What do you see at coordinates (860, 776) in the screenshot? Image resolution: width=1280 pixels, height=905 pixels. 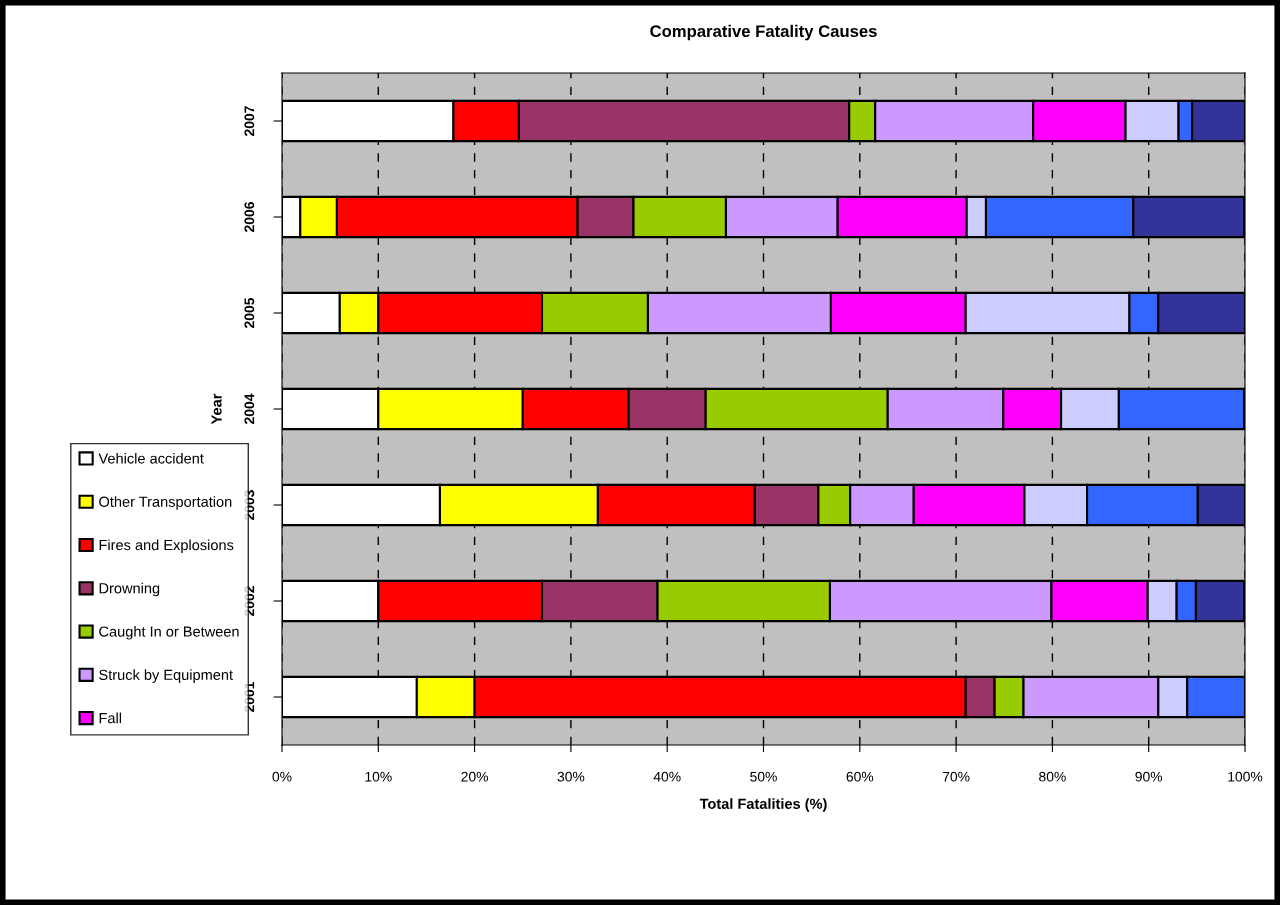 I see `x-tick-label: 60%` at bounding box center [860, 776].